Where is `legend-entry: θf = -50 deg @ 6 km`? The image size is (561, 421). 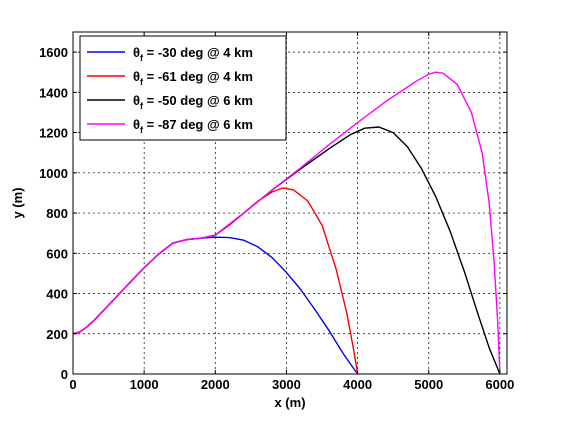
legend-entry: θf = -50 deg @ 6 km is located at coordinates (193, 102).